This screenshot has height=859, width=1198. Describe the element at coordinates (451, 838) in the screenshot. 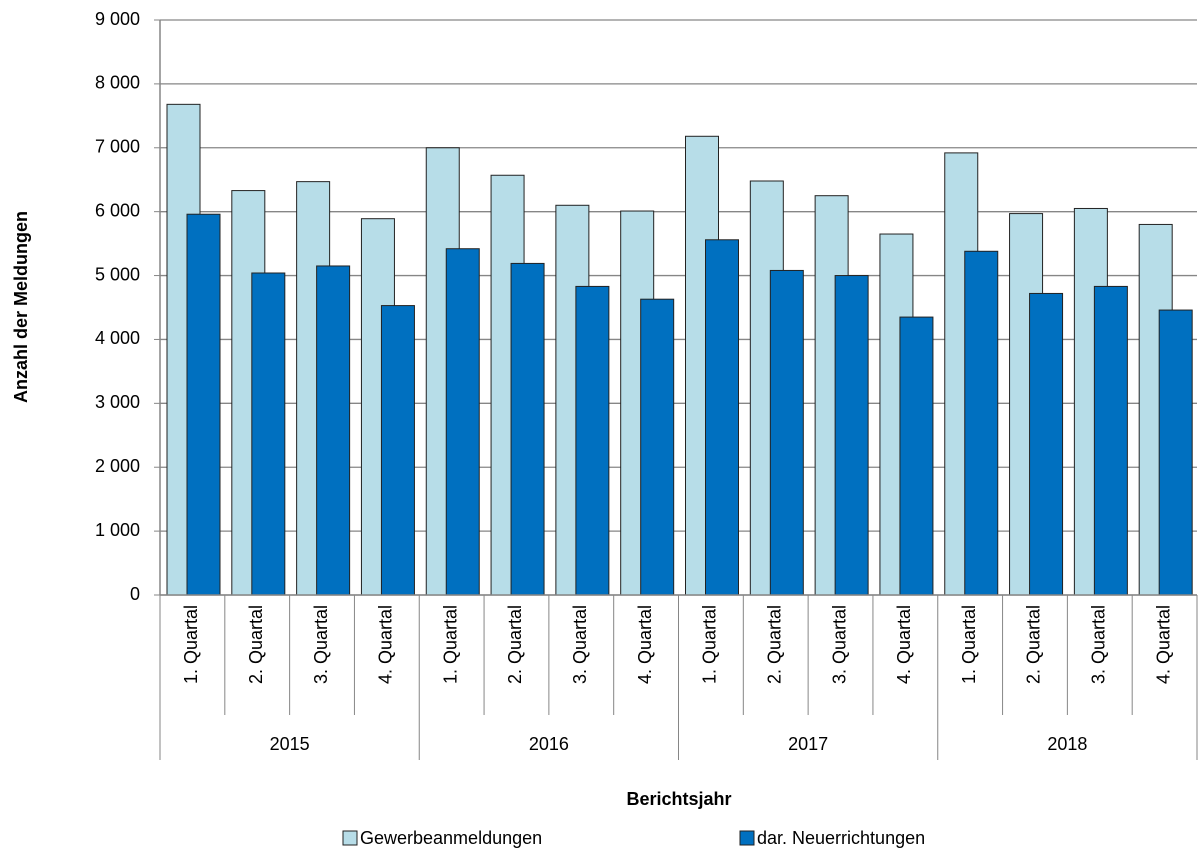

I see `legend-label: Gewerbeanmeldungen` at that location.